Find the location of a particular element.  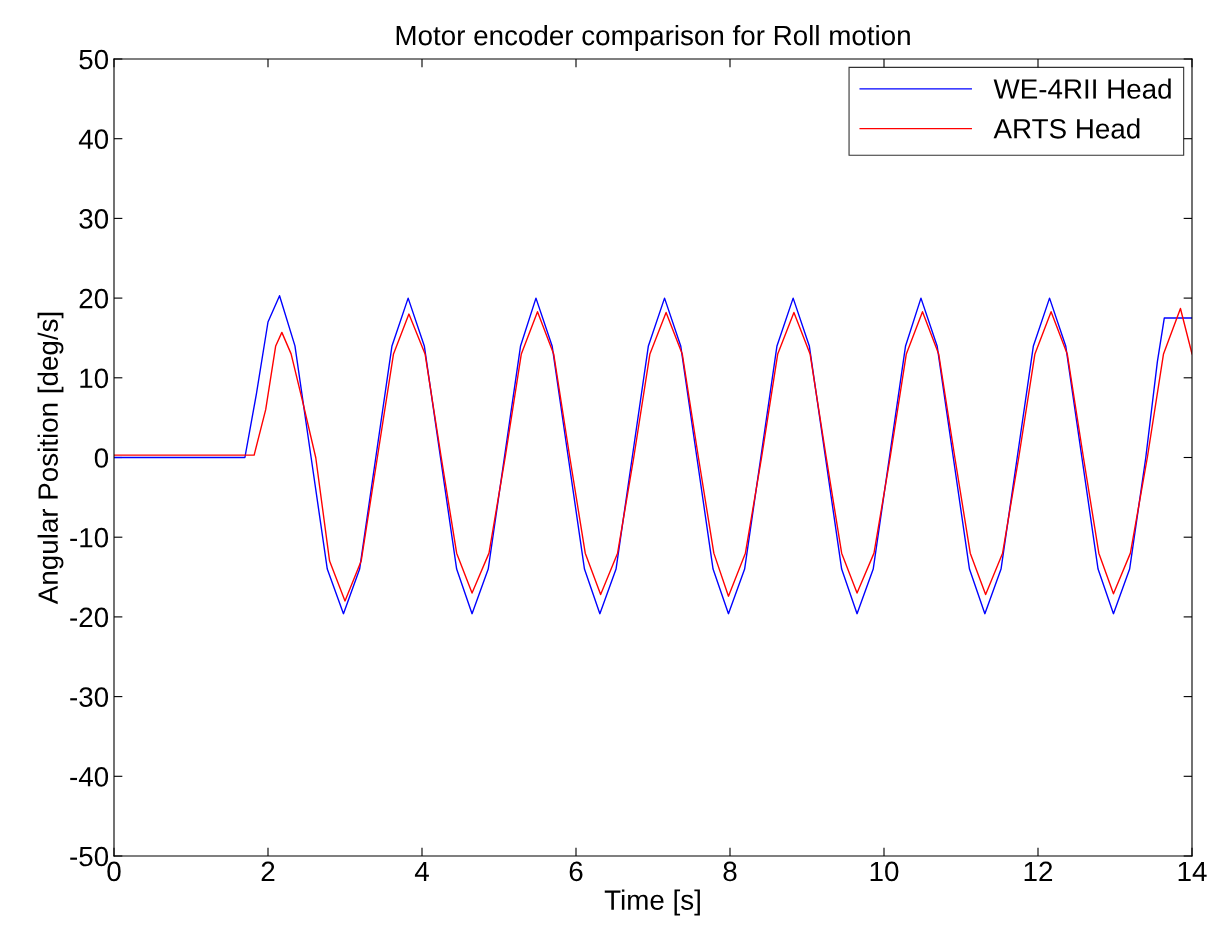

x-tick-label: 14 is located at coordinates (1192, 871).